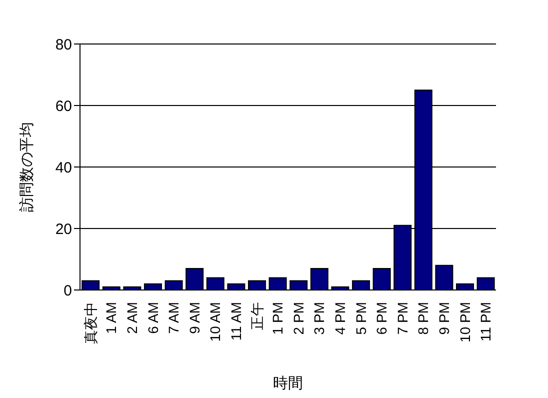  What do you see at coordinates (132, 318) in the screenshot?
I see `x-tick-label: 2 AM` at bounding box center [132, 318].